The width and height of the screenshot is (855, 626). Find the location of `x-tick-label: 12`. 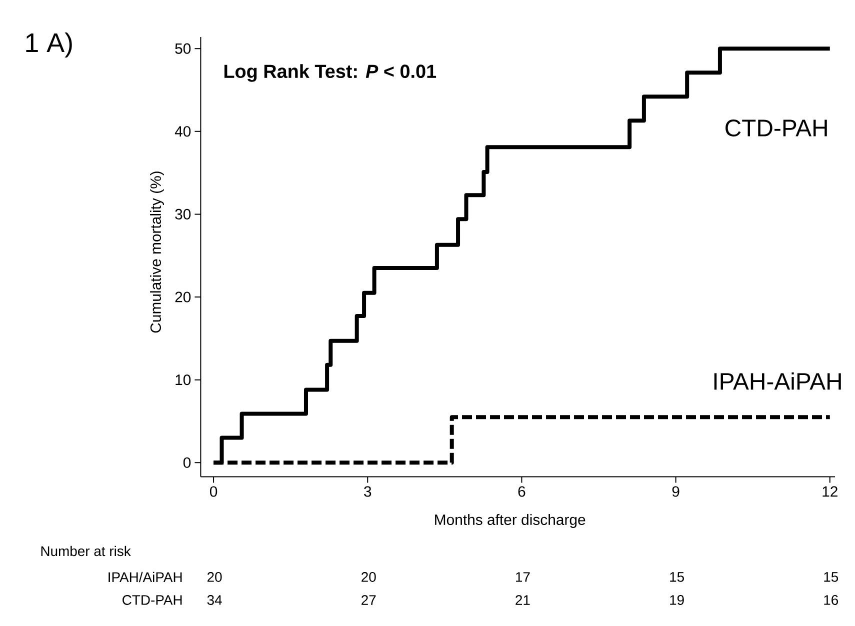

x-tick-label: 12 is located at coordinates (830, 491).